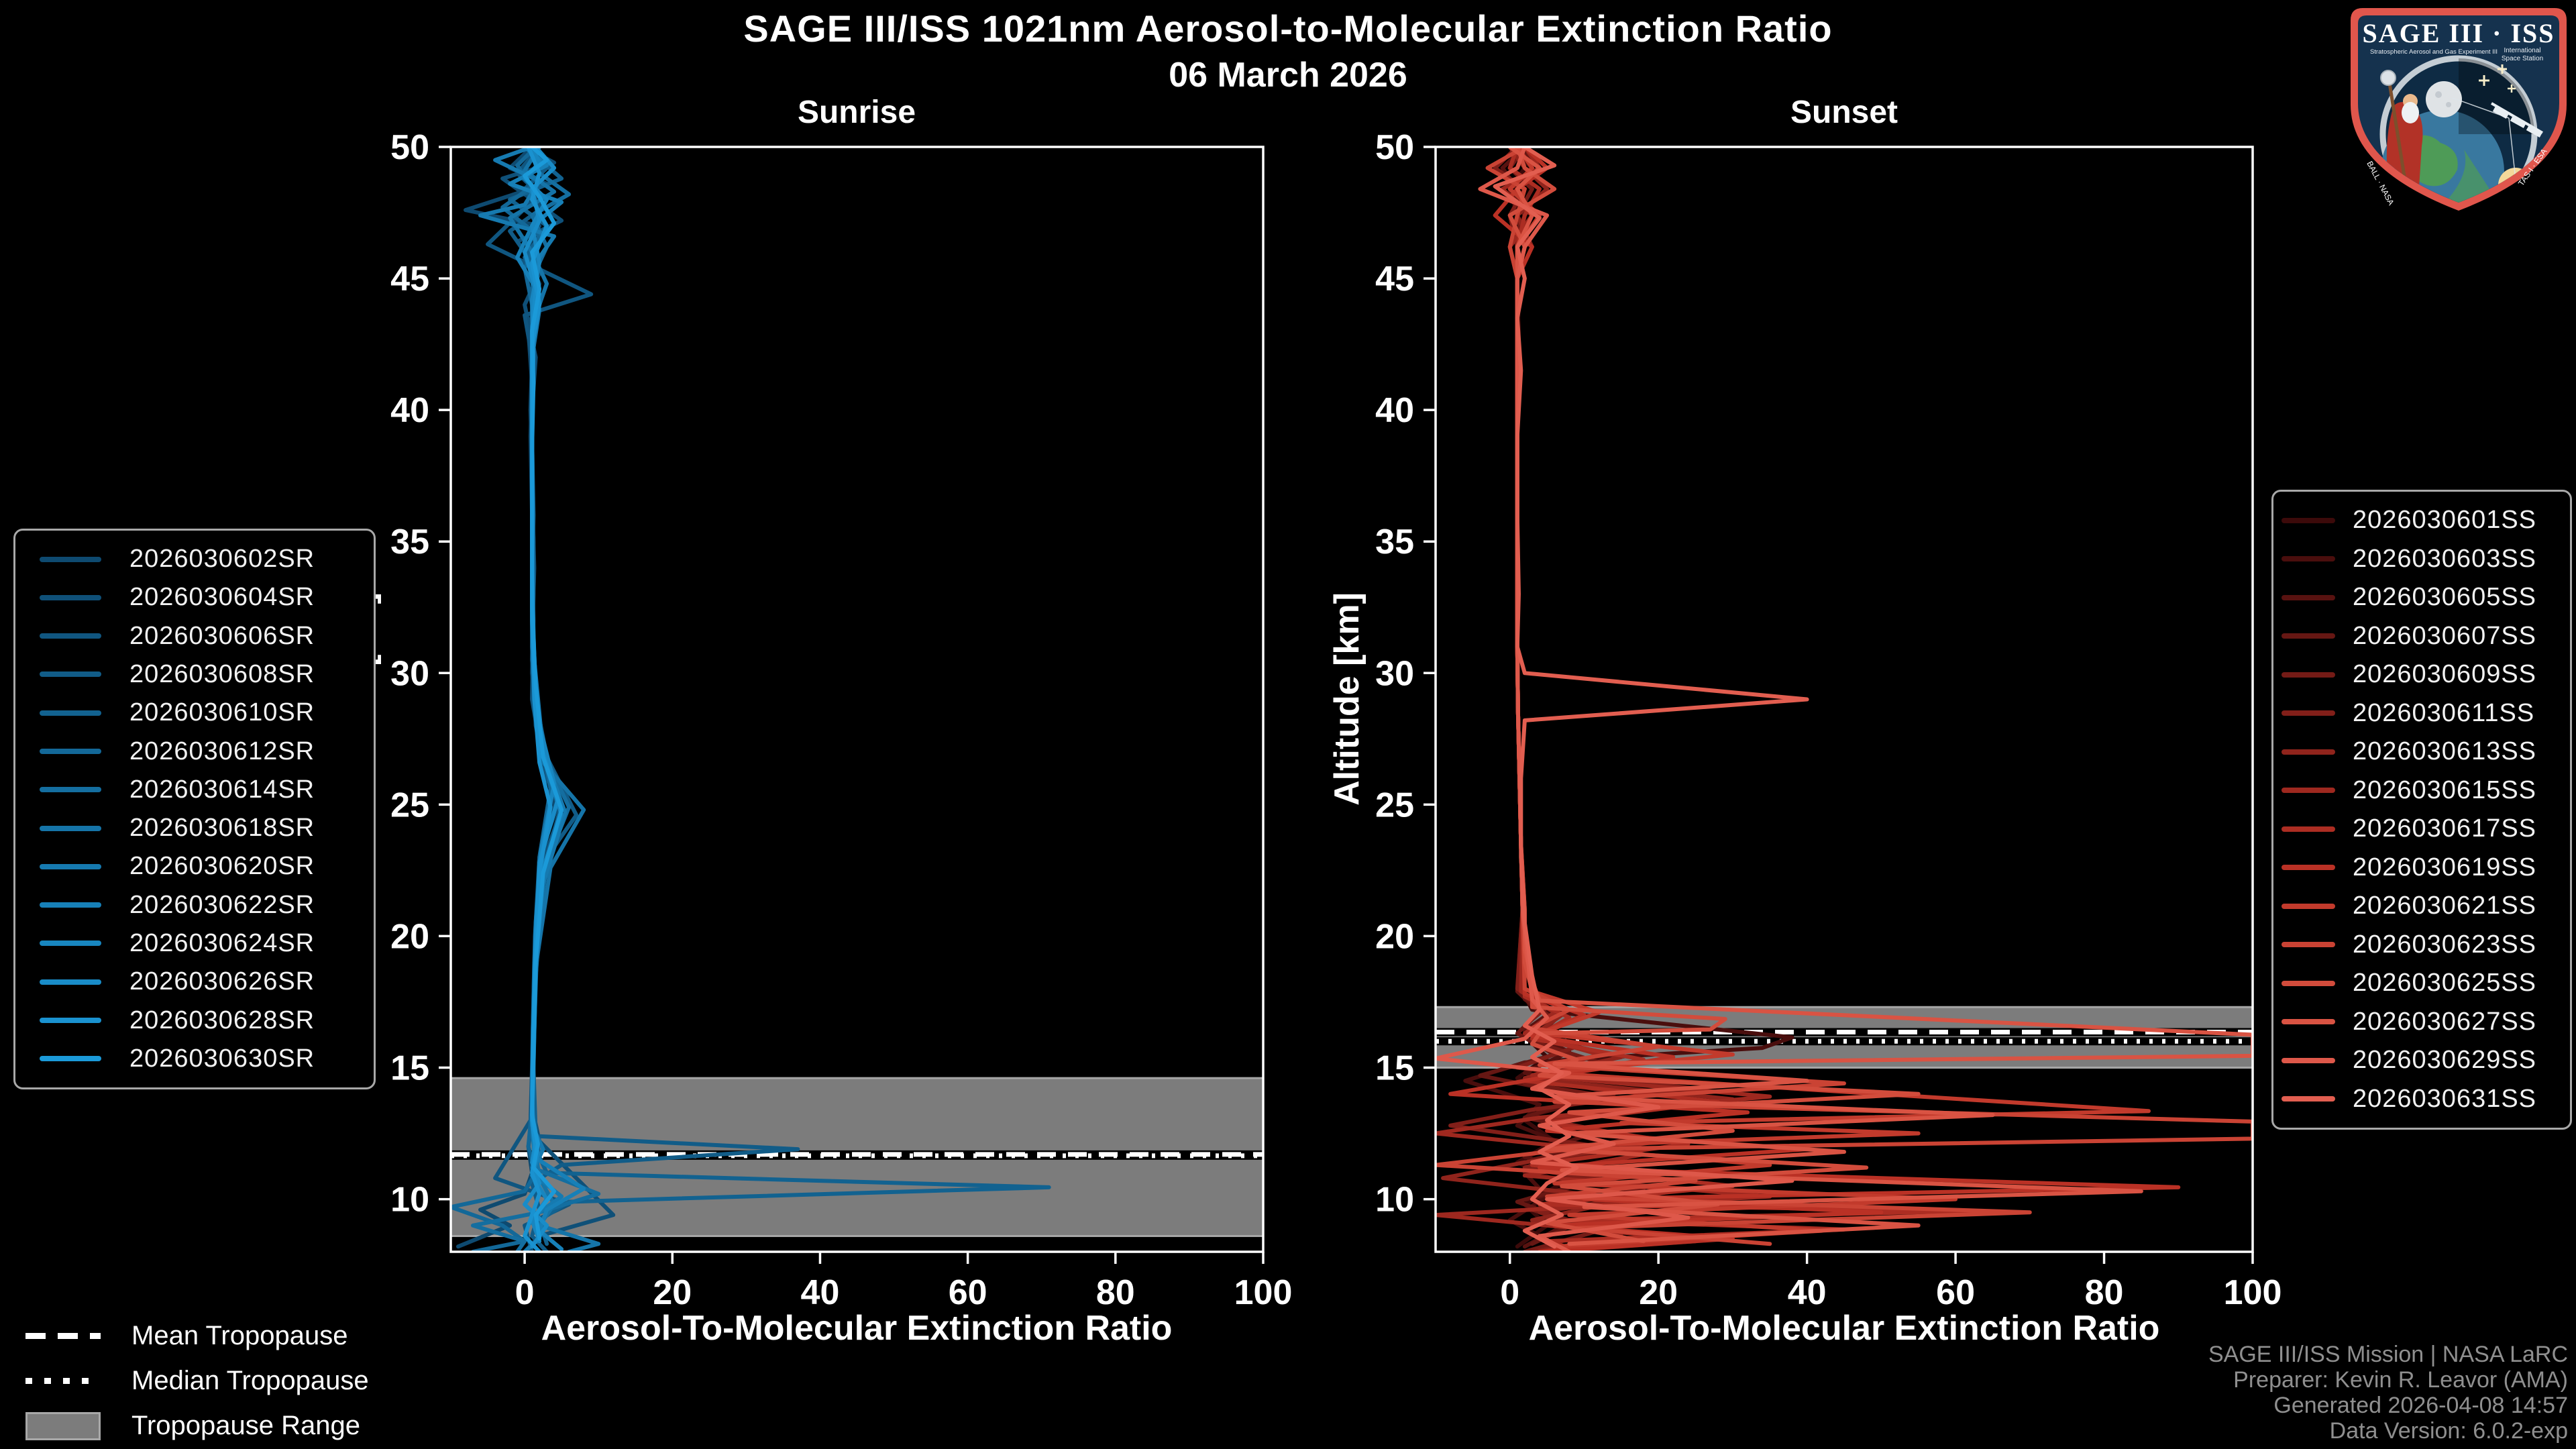 The height and width of the screenshot is (1449, 2576). I want to click on credit-version: Data Version: 6.0.2-exp, so click(2448, 1431).